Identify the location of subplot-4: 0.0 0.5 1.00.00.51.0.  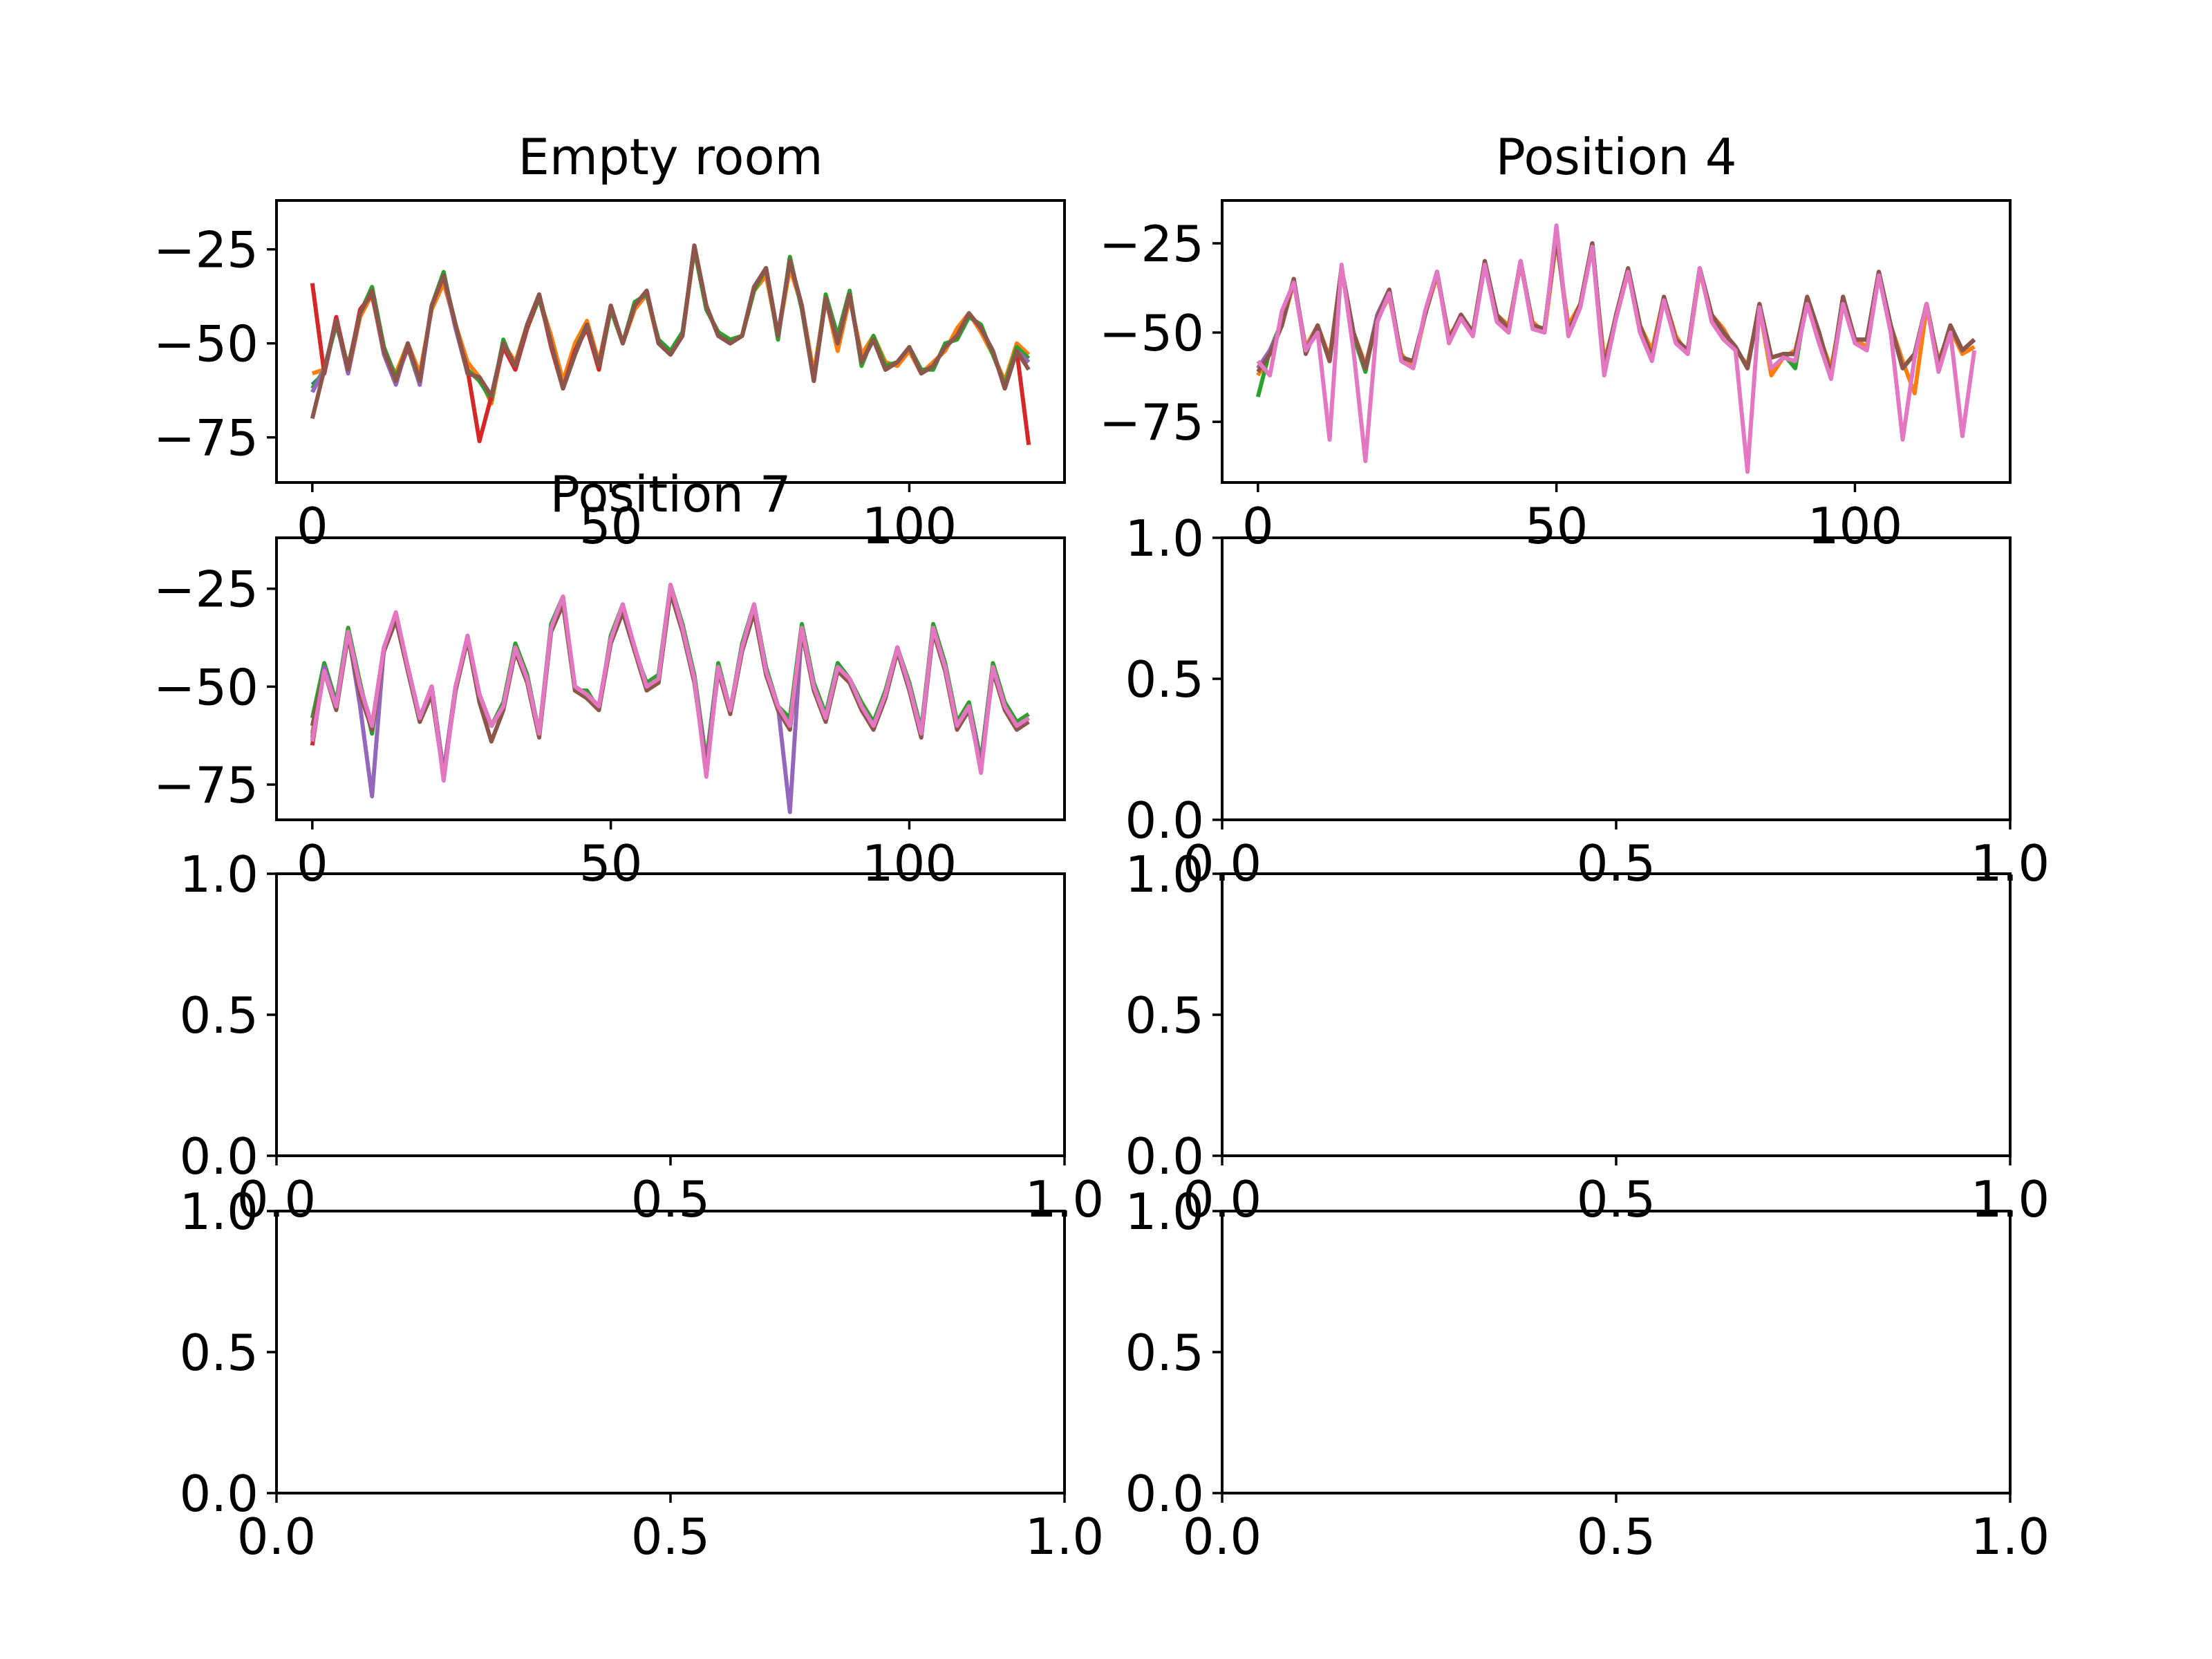
(1587, 700).